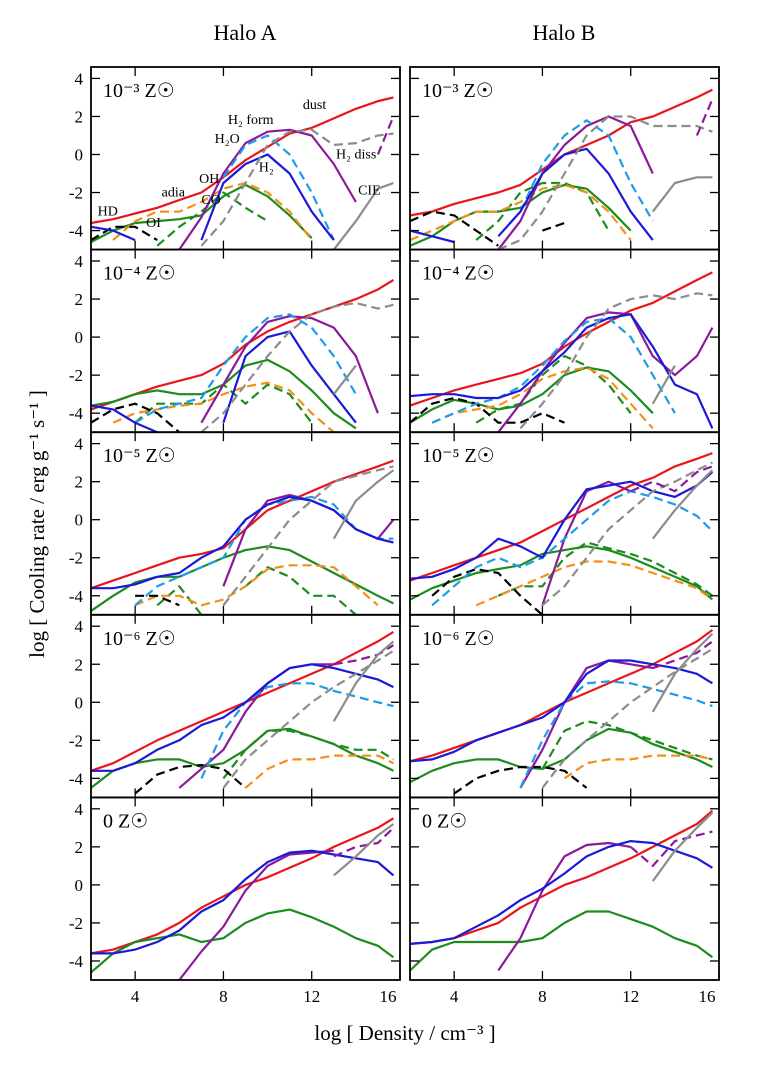 The image size is (763, 1068). What do you see at coordinates (37, 524) in the screenshot?
I see `y-axis-label: log [ Cooling rate / erg g⁻¹ s⁻¹ ]` at bounding box center [37, 524].